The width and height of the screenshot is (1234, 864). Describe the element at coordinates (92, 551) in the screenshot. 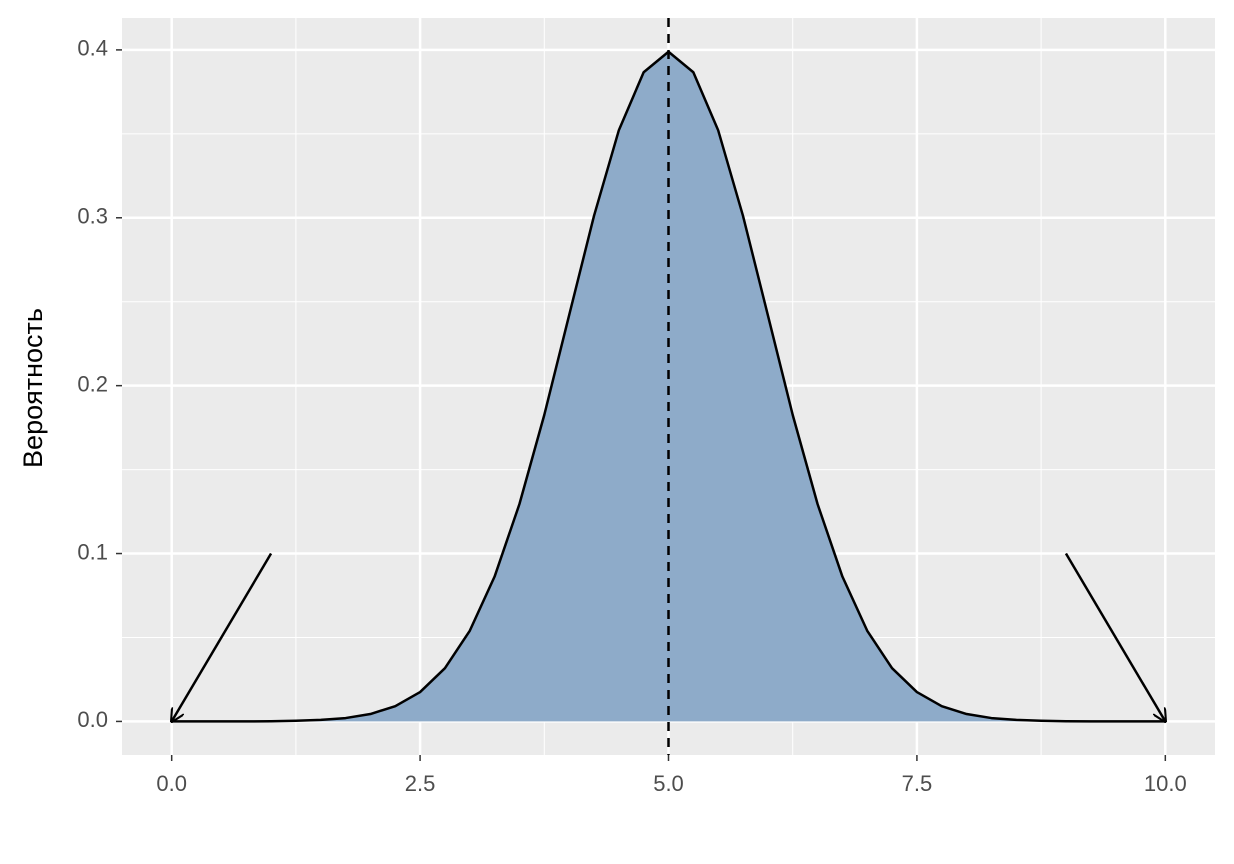

I see `y-tick-label: 0.1` at that location.